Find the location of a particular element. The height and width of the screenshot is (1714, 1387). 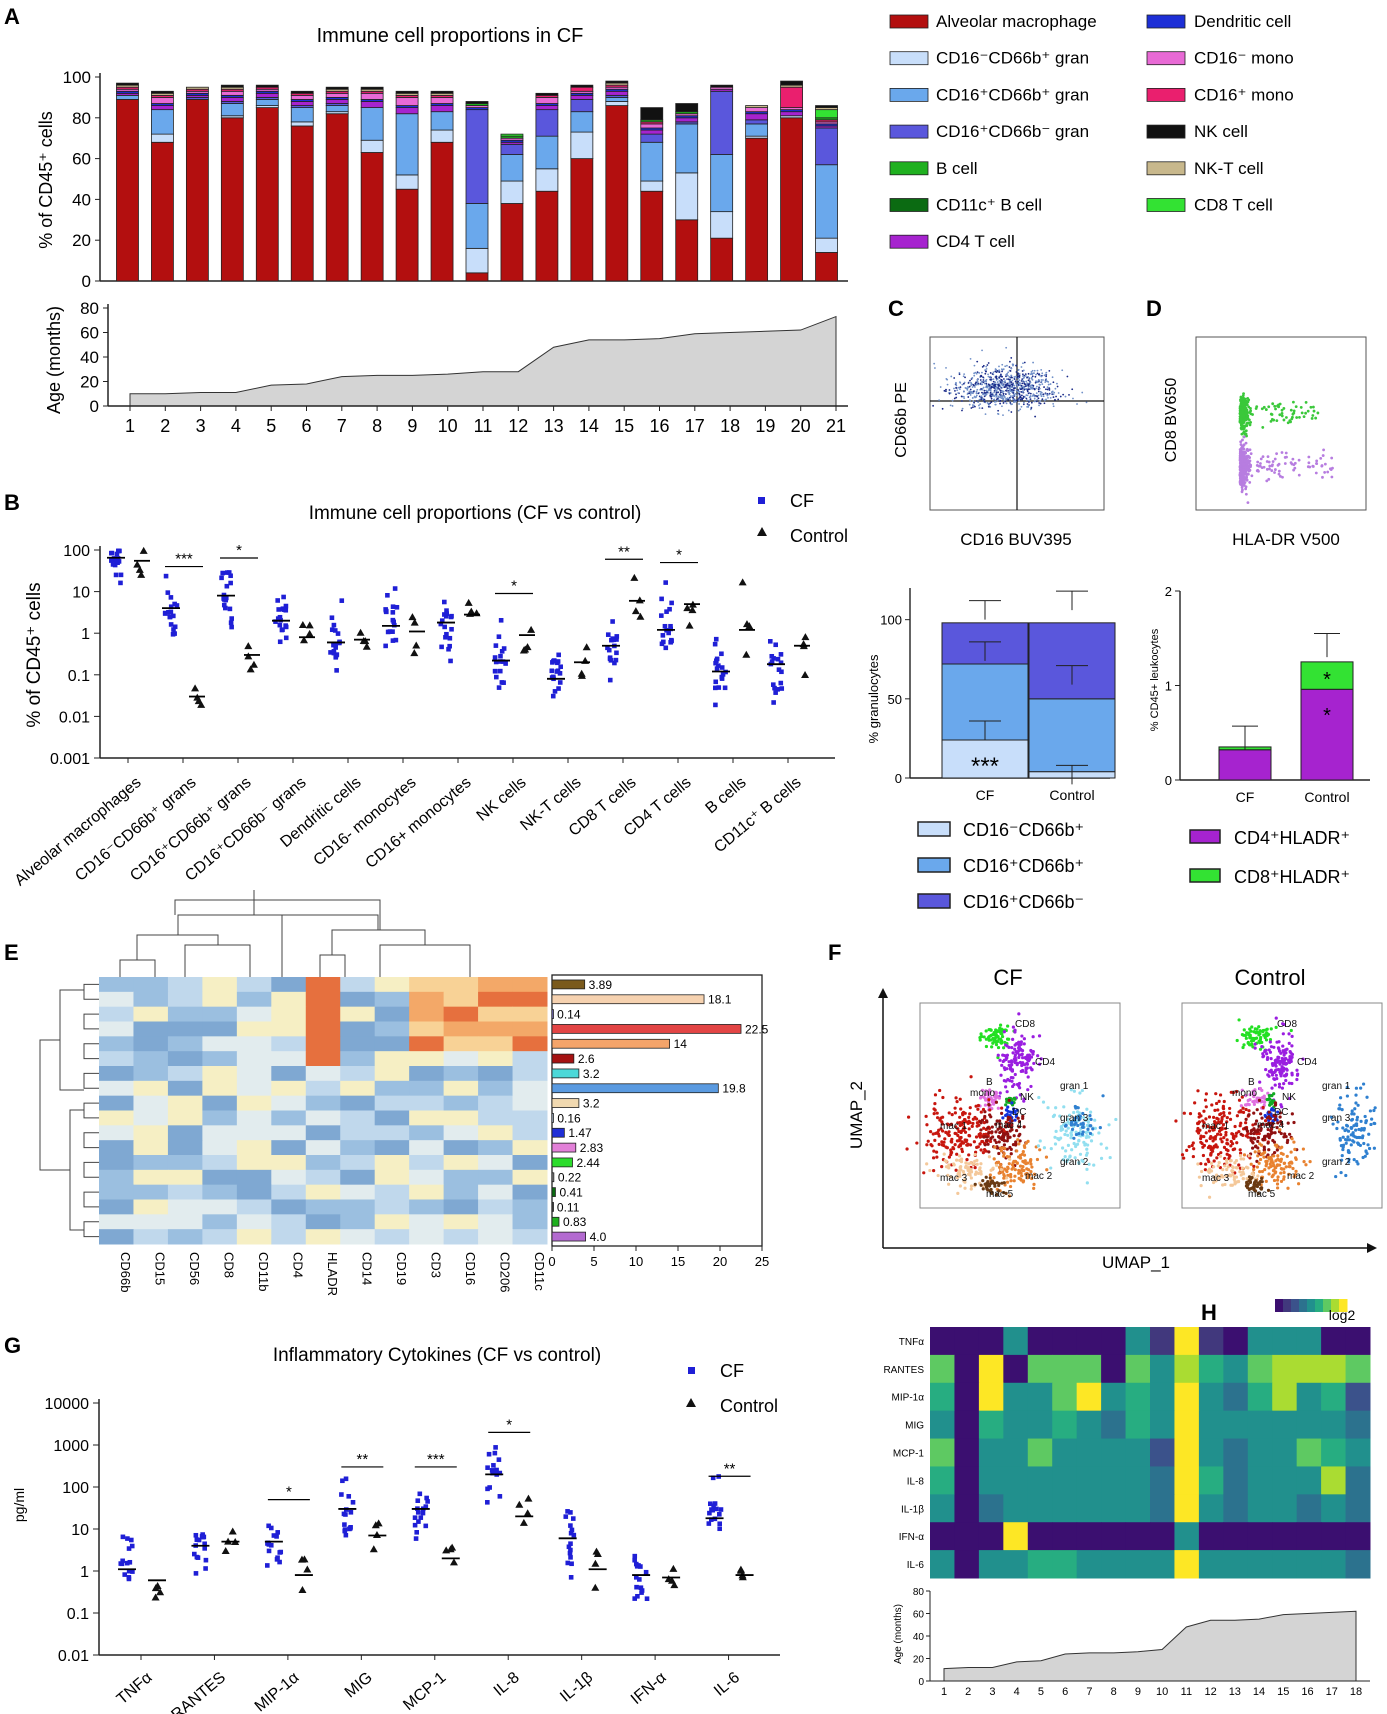

heatmap-column-label: CD4 is located at coordinates (298, 1265).